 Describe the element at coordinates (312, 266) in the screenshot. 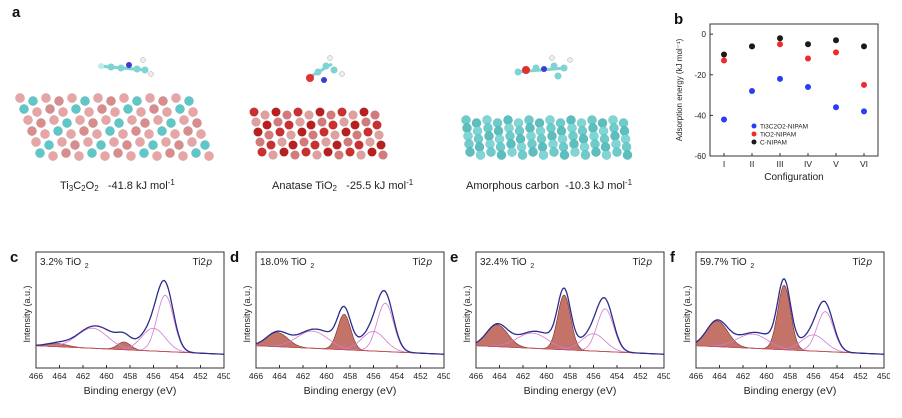

I see `sample-label-subscript: 2` at that location.